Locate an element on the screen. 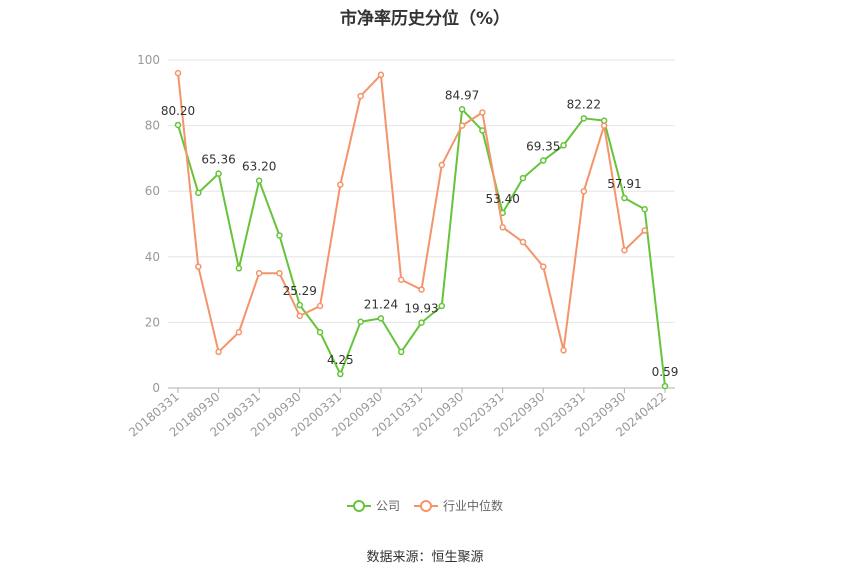  data-label: 57.91 is located at coordinates (624, 184).